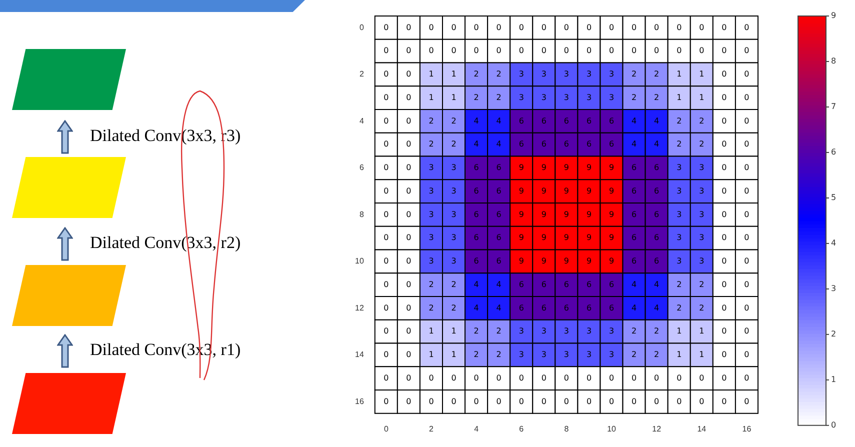  What do you see at coordinates (833, 334) in the screenshot?
I see `color-bar-label: 2` at bounding box center [833, 334].